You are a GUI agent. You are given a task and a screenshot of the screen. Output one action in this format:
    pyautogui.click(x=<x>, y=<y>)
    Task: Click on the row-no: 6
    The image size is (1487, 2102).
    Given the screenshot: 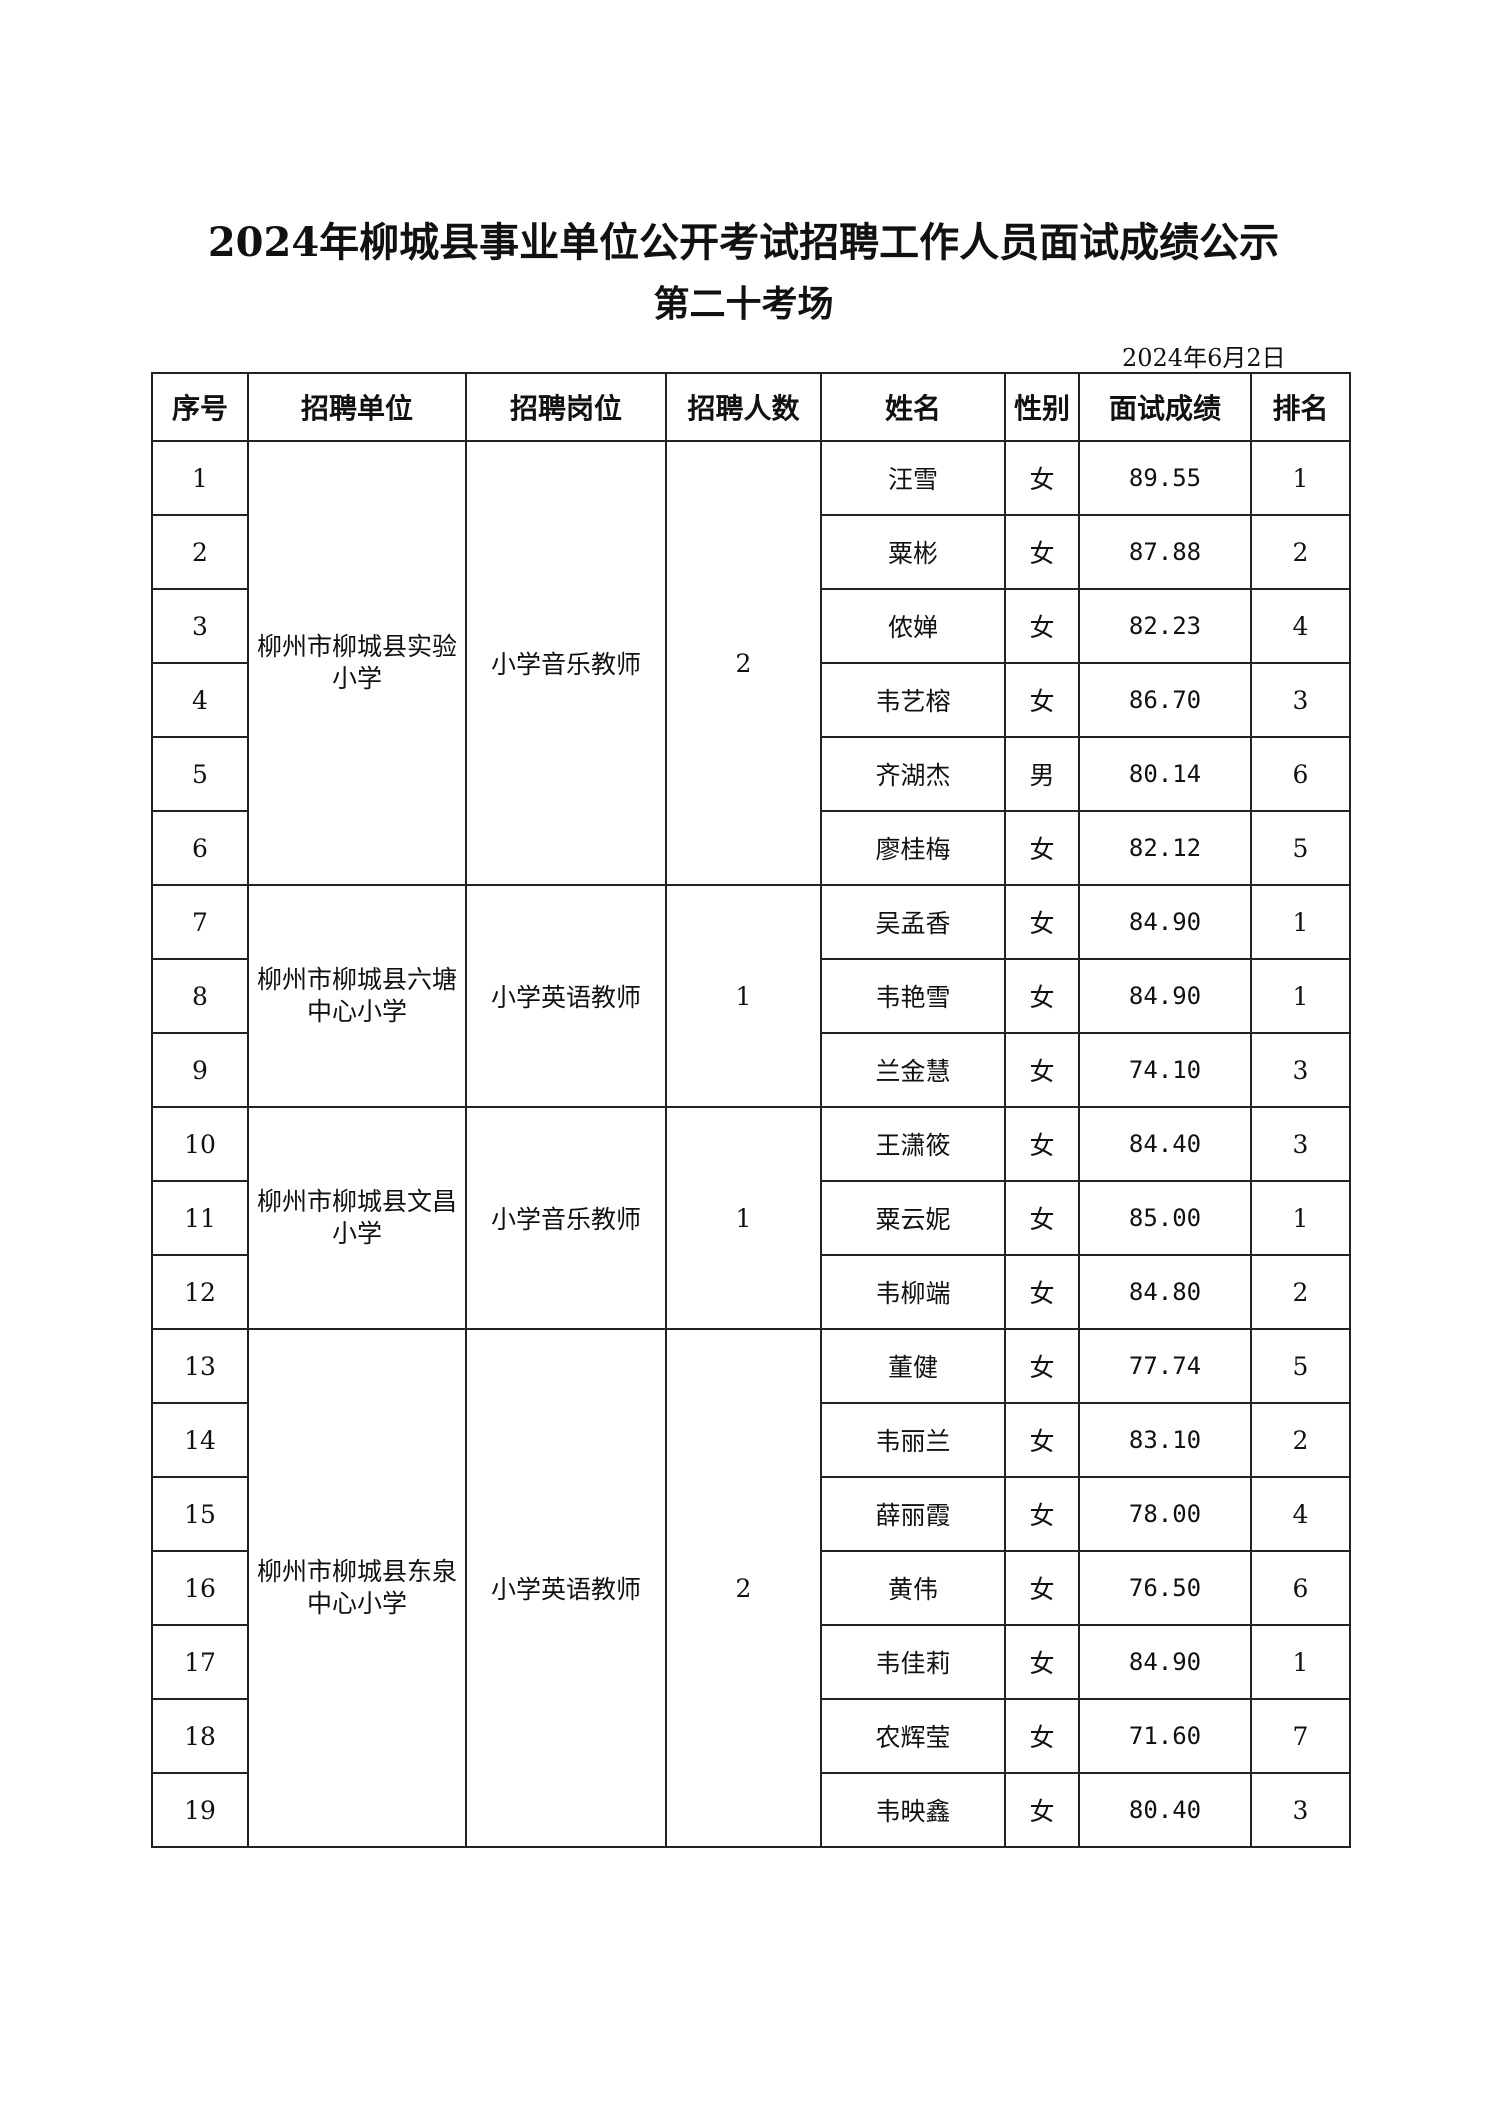 What is the action you would take?
    pyautogui.click(x=200, y=848)
    